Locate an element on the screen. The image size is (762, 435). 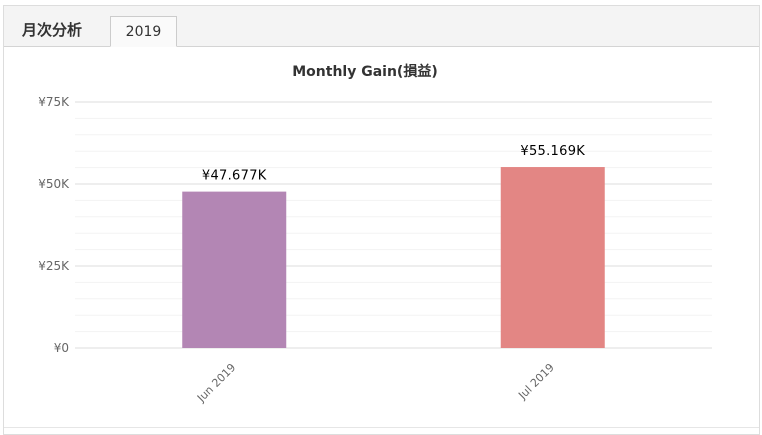
y-axis-ticks: ¥0 ¥25K ¥50K ¥75K is located at coordinates (54, 225).